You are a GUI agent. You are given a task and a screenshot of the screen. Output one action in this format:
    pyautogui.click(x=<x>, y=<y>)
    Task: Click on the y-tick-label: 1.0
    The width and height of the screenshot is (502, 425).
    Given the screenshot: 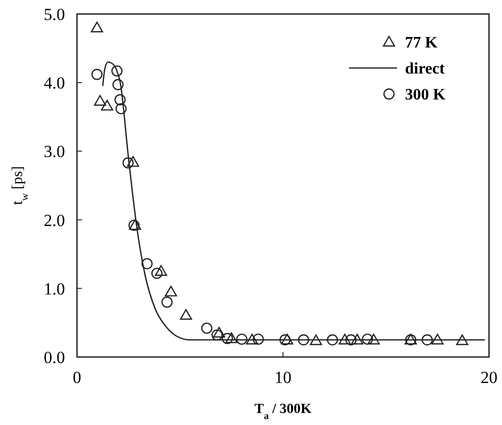 What is the action you would take?
    pyautogui.click(x=54, y=288)
    